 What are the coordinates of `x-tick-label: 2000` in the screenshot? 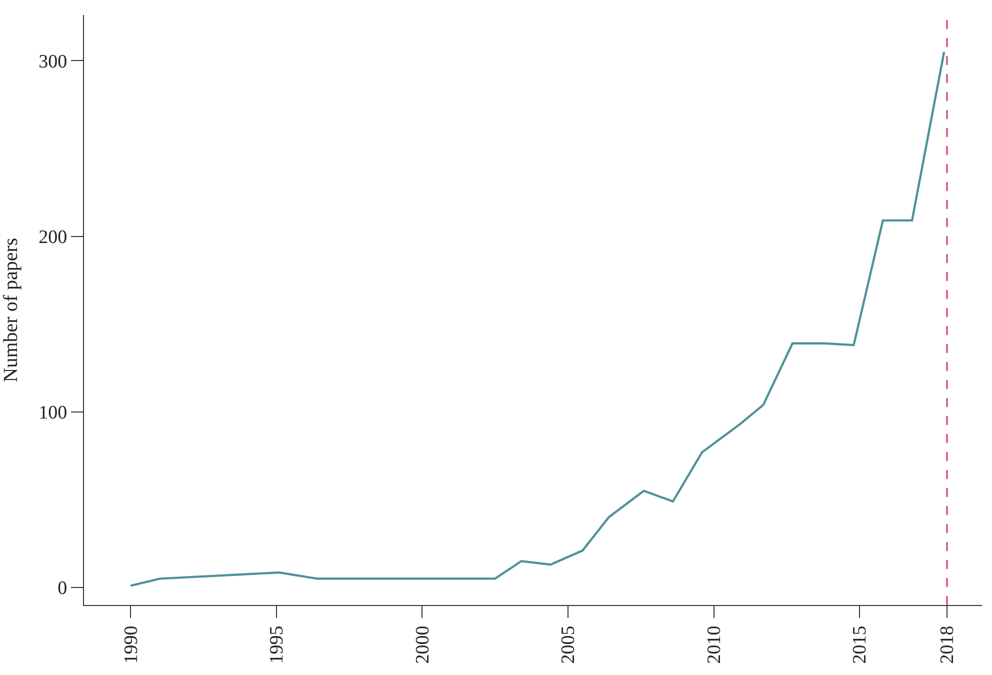 It's located at (423, 645).